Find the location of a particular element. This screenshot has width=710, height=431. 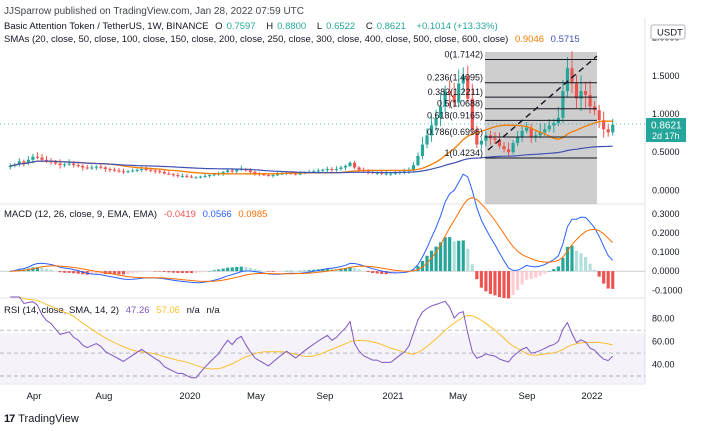

fib-box is located at coordinates (541, 128).